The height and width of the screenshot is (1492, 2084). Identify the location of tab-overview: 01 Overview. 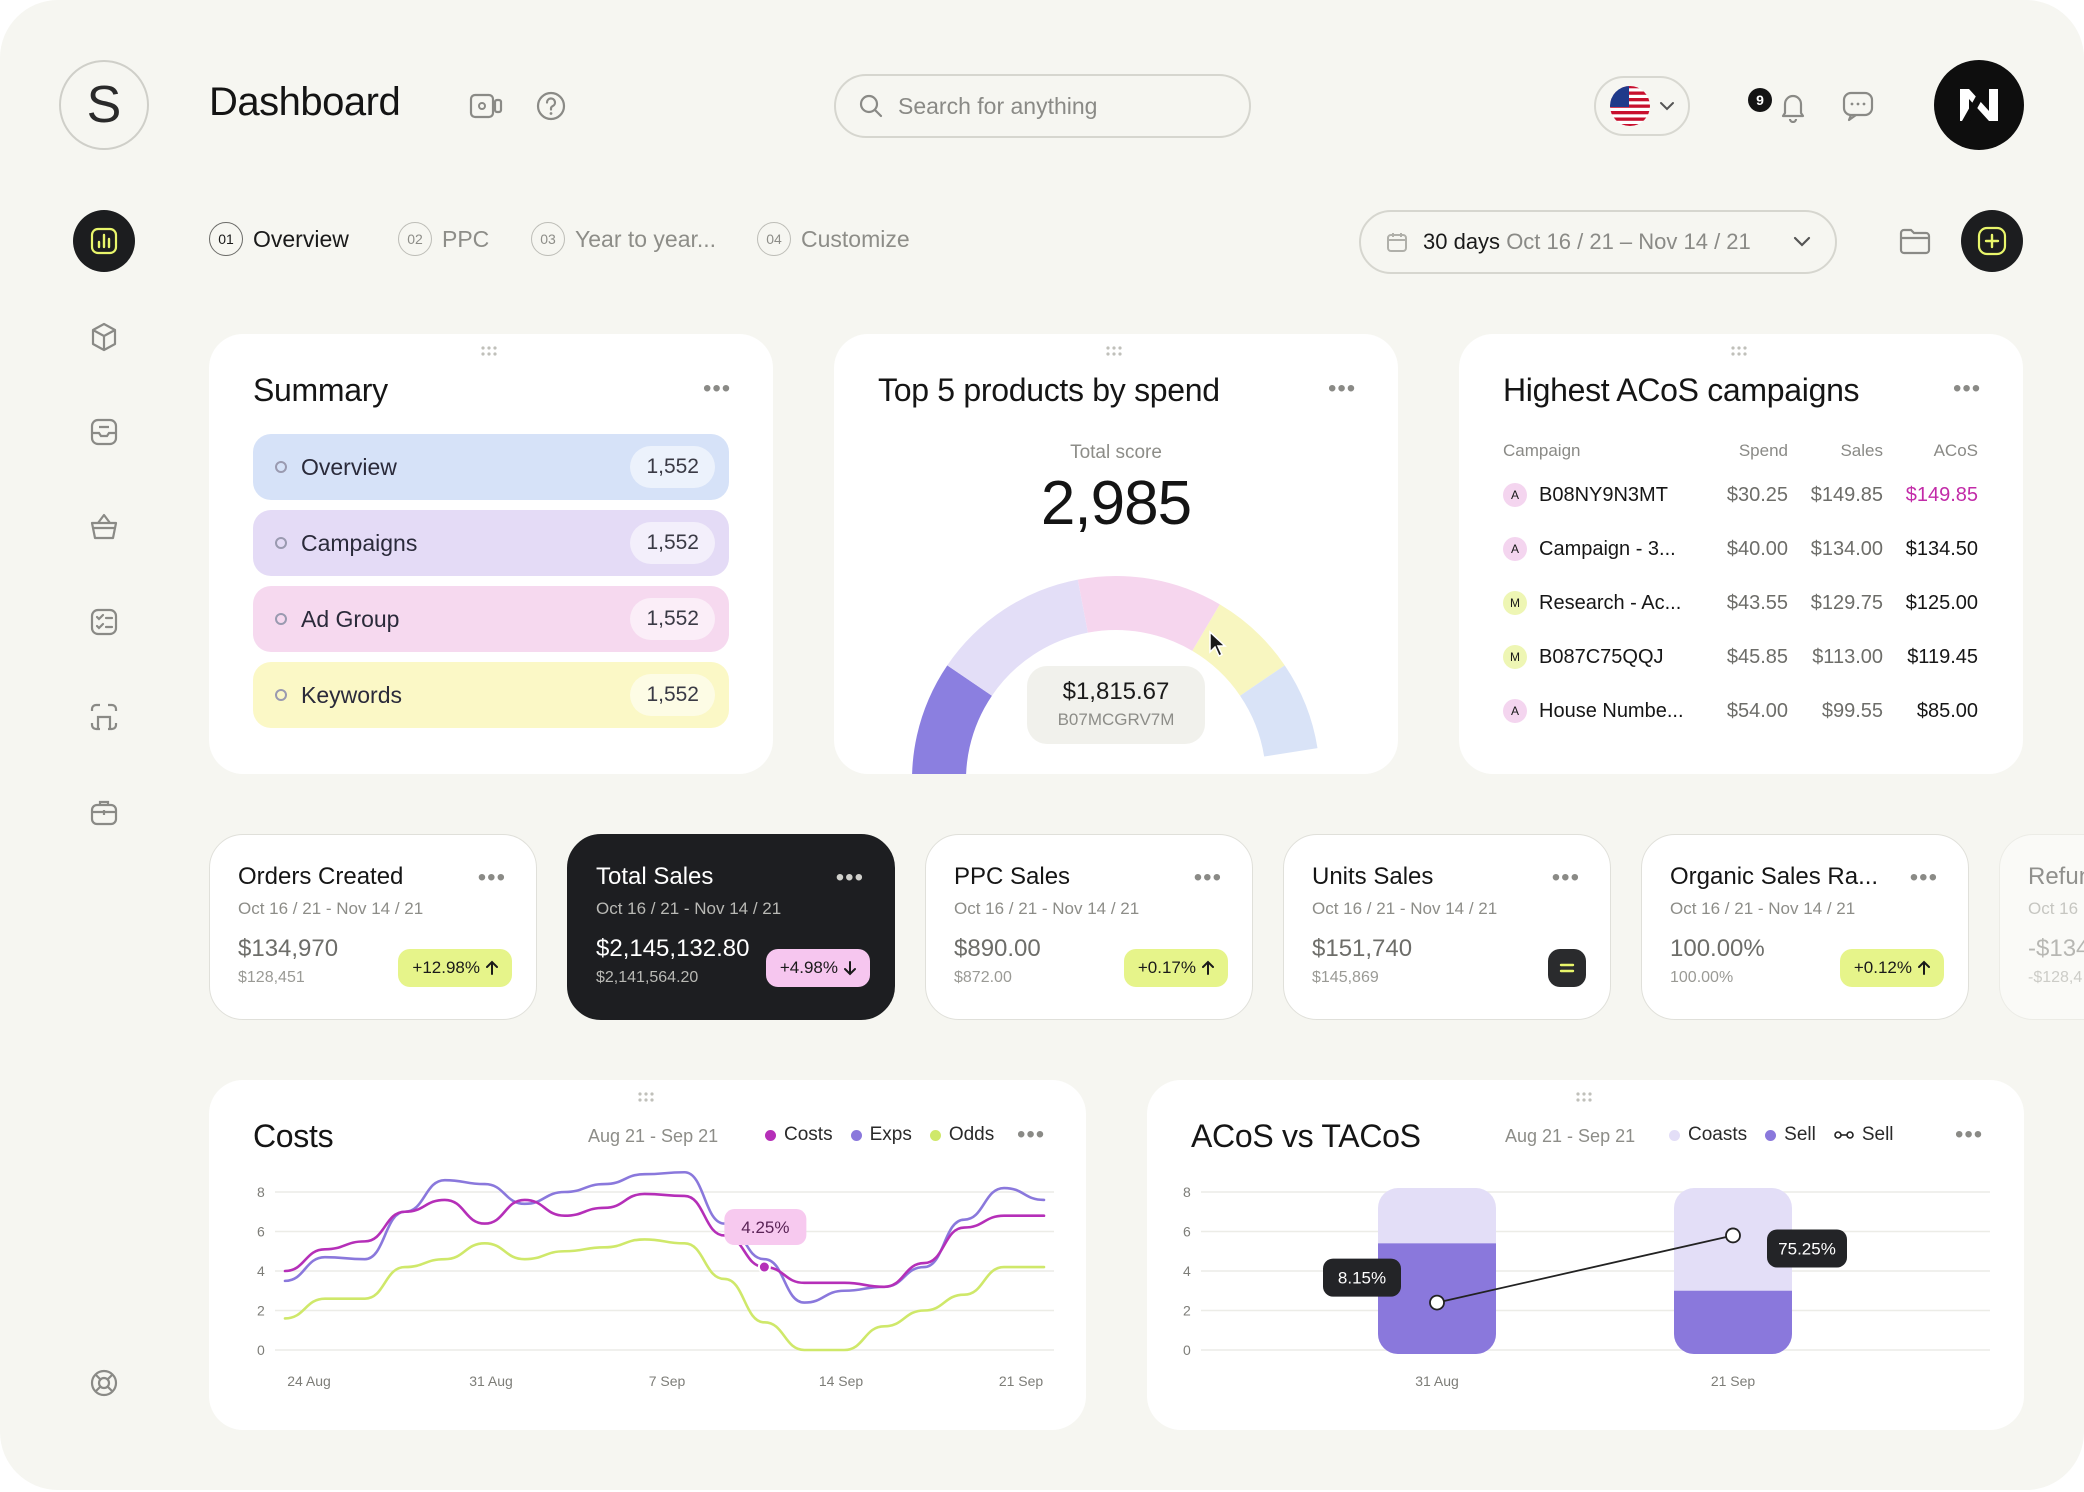
(279, 239).